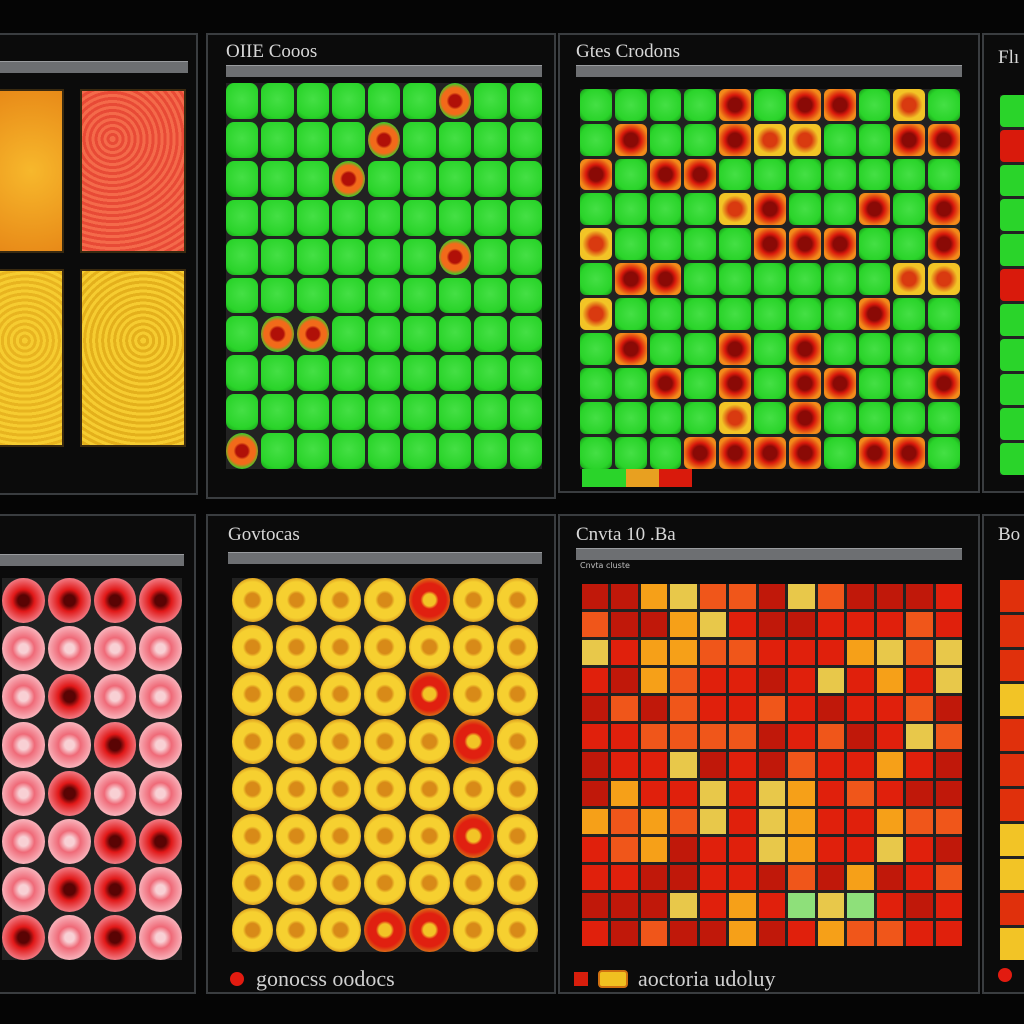 This screenshot has height=1024, width=1024. What do you see at coordinates (264, 534) in the screenshot?
I see `panel-title: Govtocas` at bounding box center [264, 534].